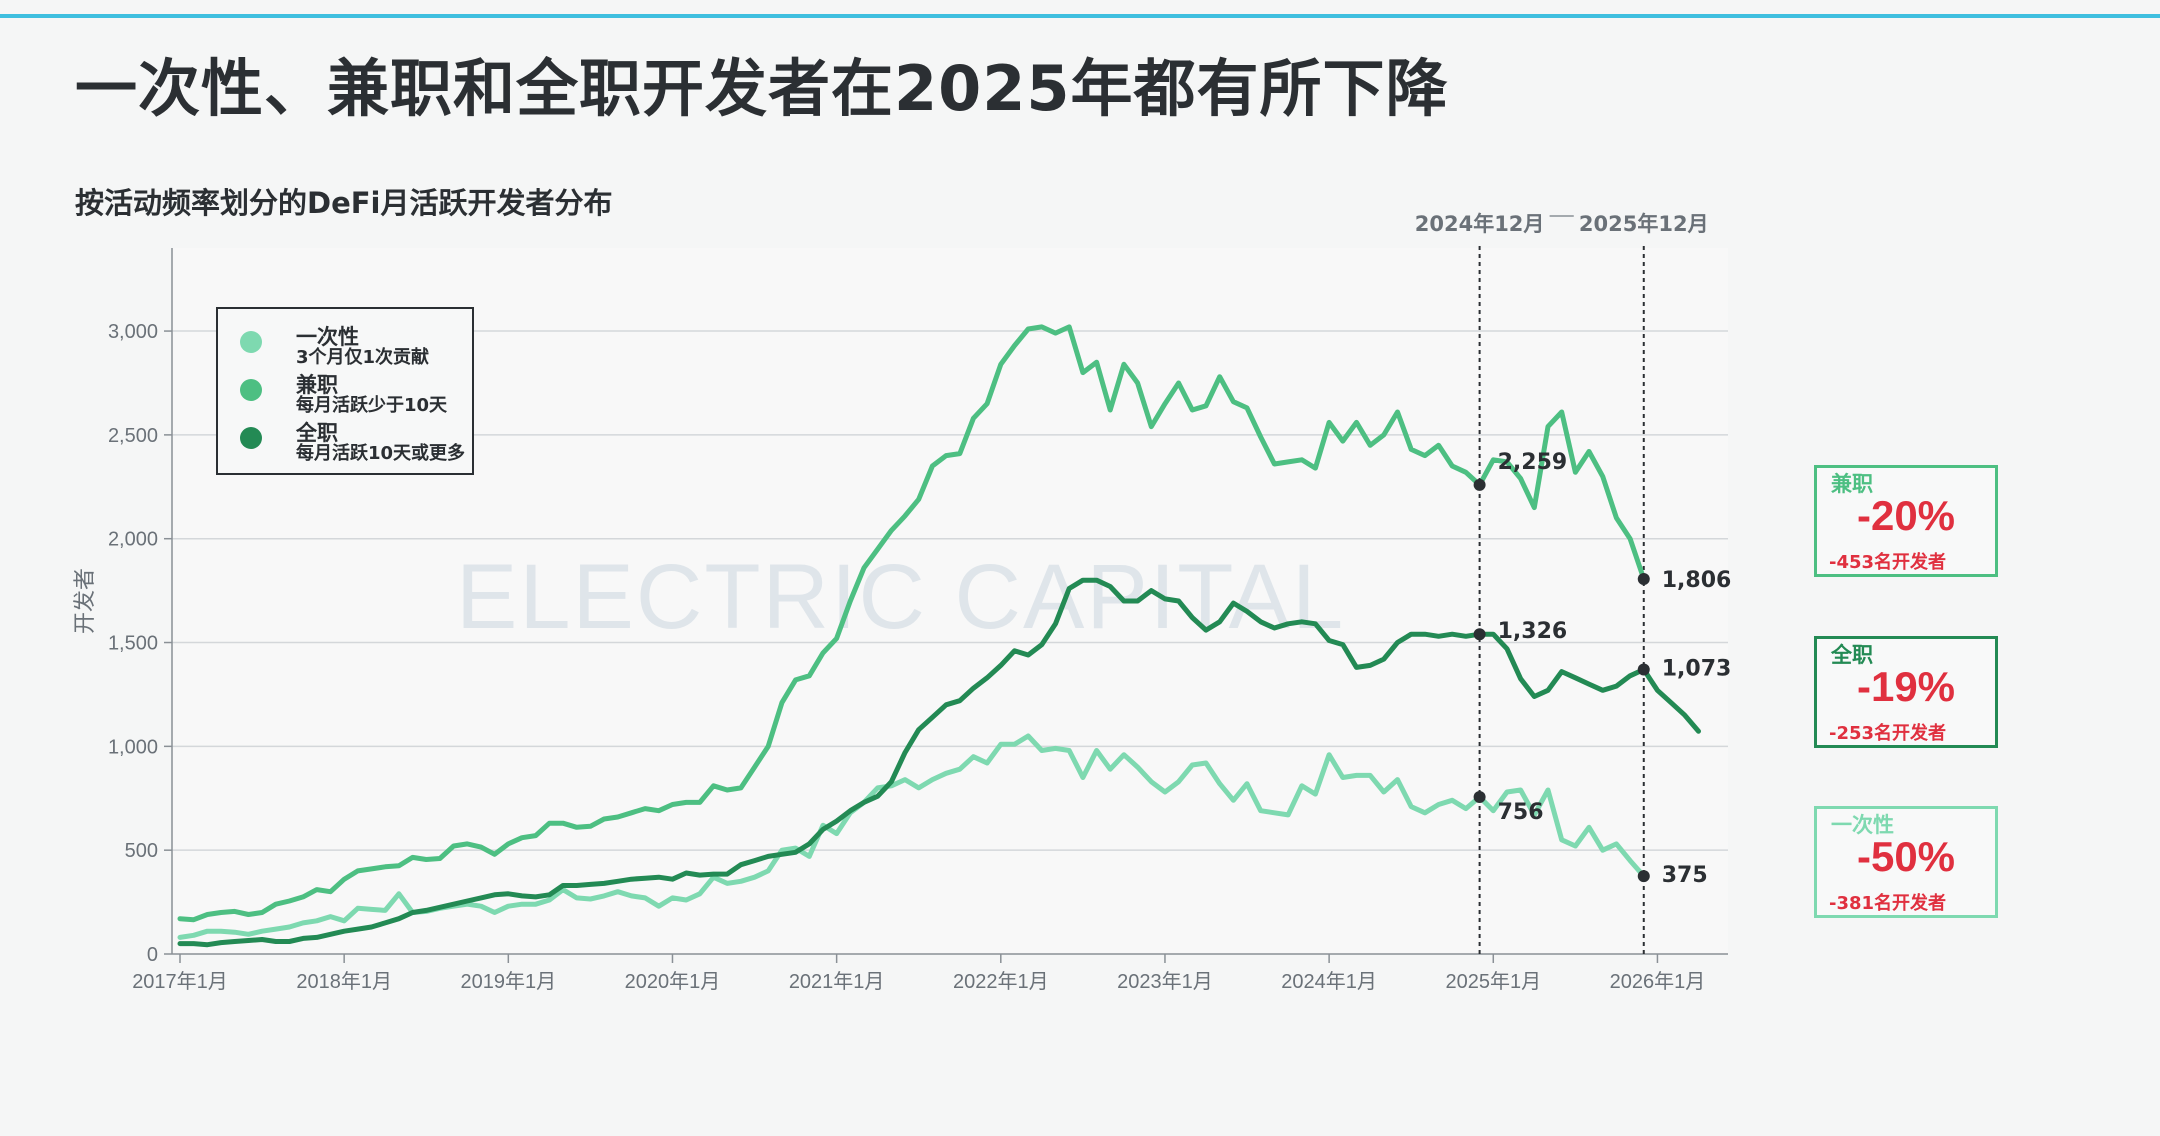 This screenshot has height=1136, width=2160. Describe the element at coordinates (85, 601) in the screenshot. I see `y-axis-label: 开发者` at that location.